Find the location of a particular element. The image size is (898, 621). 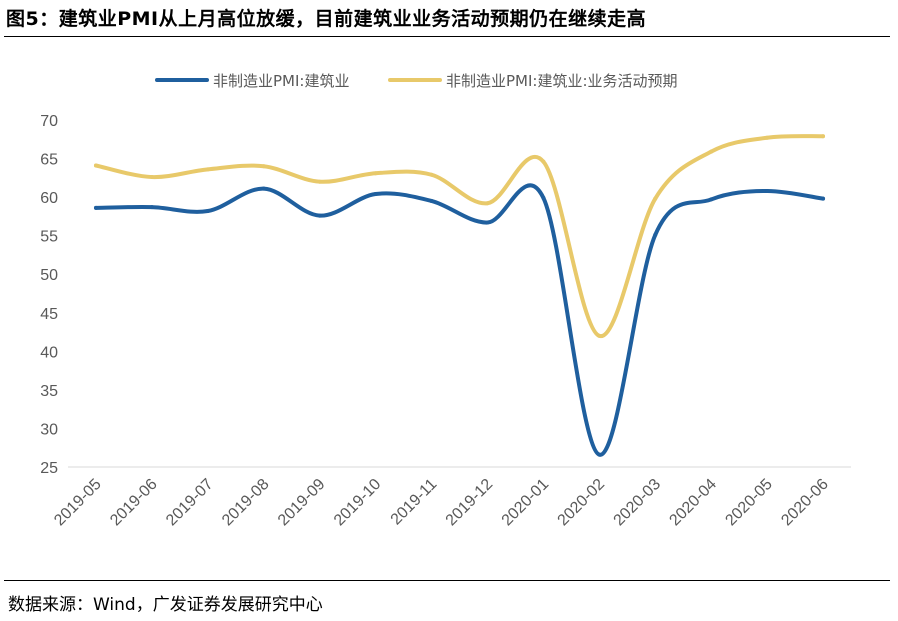

x-tick-label: 2019-10 is located at coordinates (358, 503).